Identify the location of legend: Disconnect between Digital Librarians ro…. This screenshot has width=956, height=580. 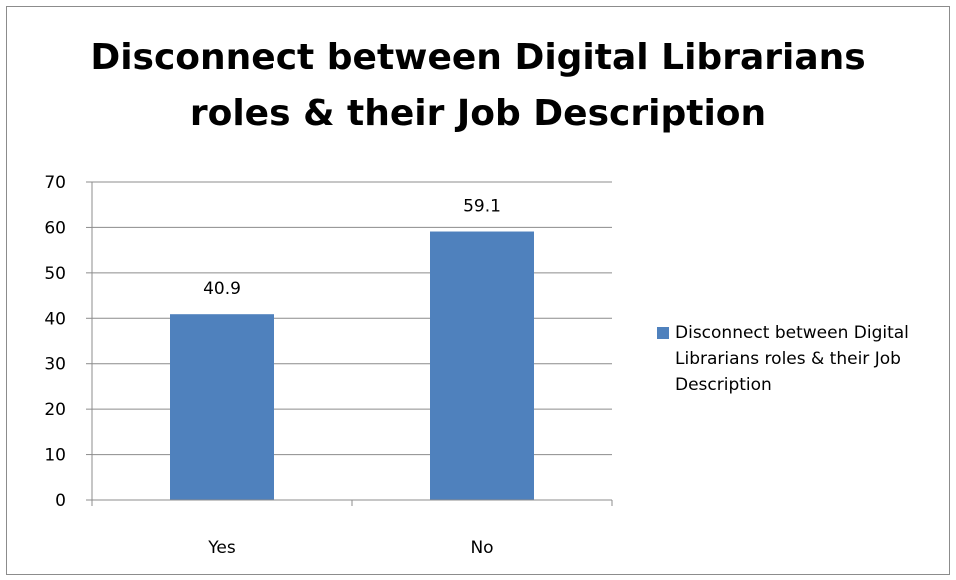
(801, 359).